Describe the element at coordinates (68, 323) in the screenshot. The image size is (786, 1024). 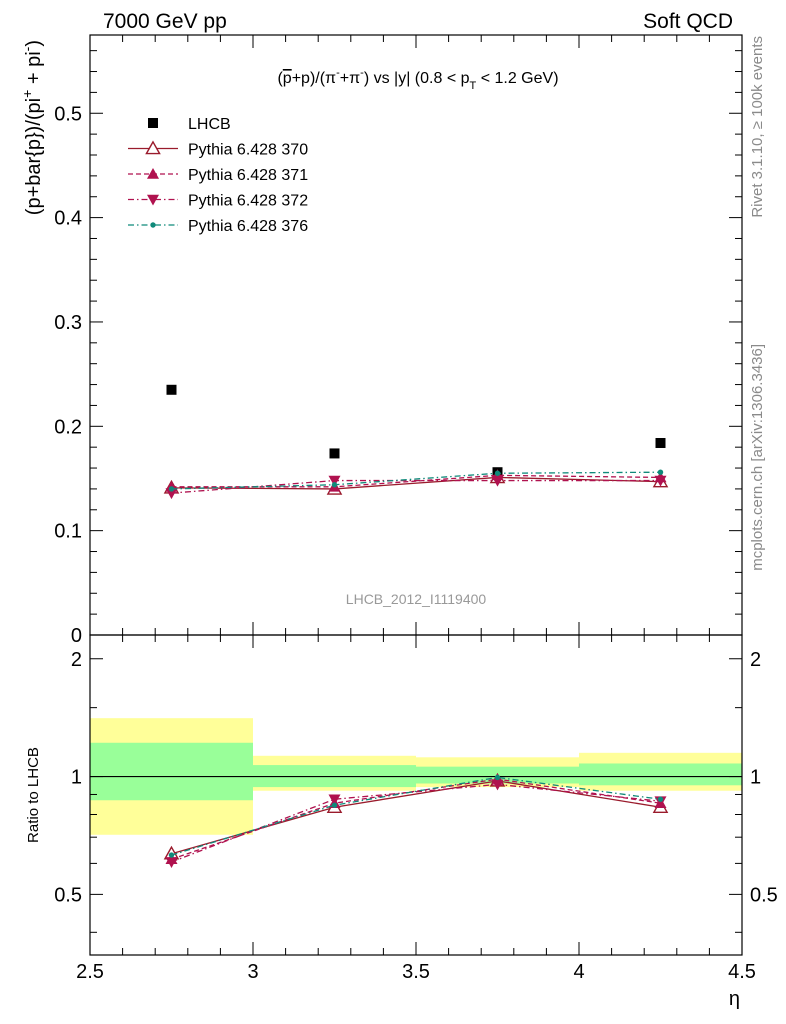
I see `main-y-tick-label: 0.3` at that location.